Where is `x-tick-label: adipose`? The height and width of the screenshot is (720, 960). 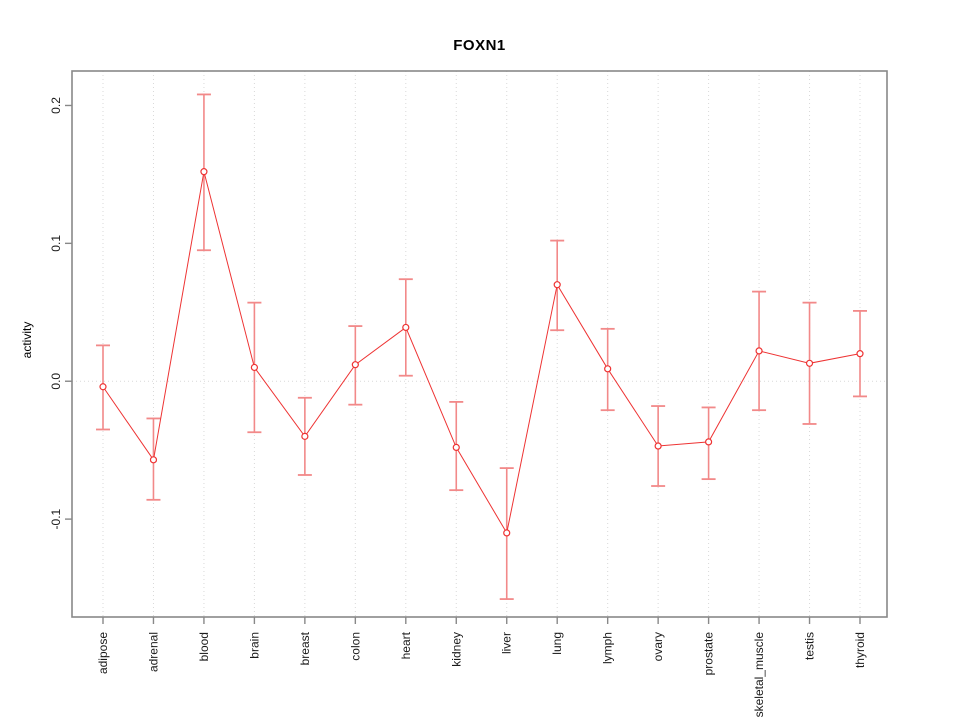 x-tick-label: adipose is located at coordinates (103, 653).